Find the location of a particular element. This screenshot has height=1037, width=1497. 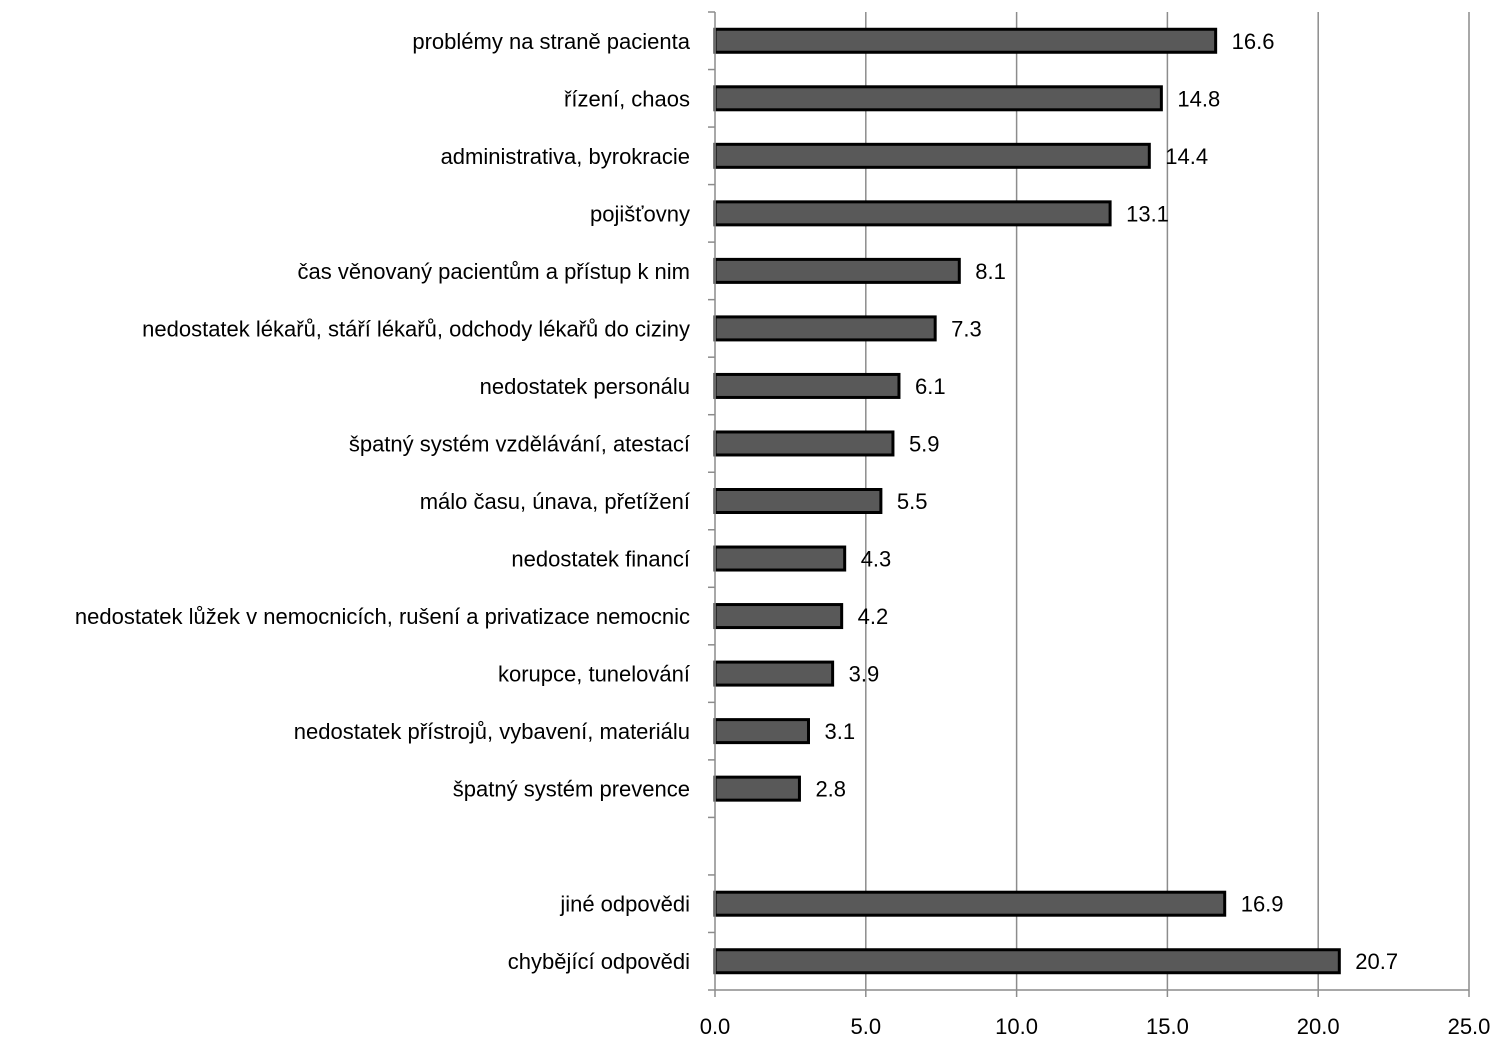

category-label: nedostatek financí is located at coordinates (600, 559).